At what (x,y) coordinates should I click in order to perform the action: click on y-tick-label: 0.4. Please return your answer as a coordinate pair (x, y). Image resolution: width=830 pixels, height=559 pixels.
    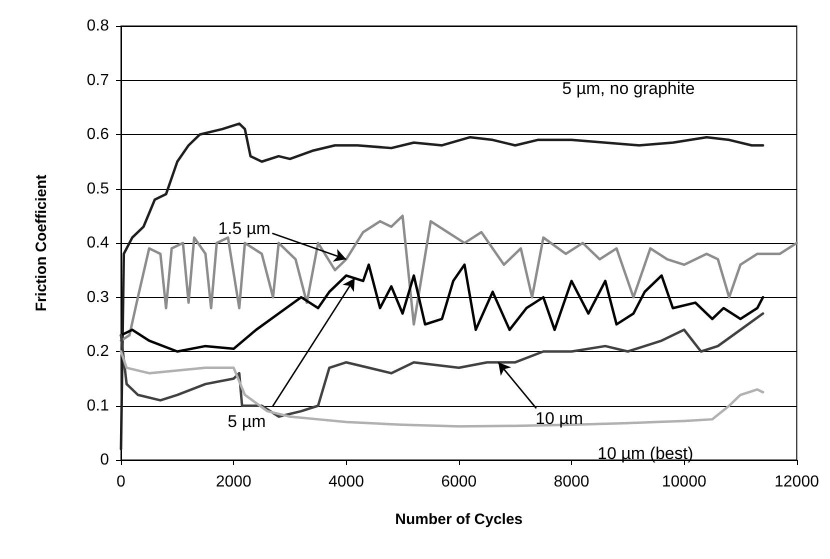
    Looking at the image, I should click on (98, 243).